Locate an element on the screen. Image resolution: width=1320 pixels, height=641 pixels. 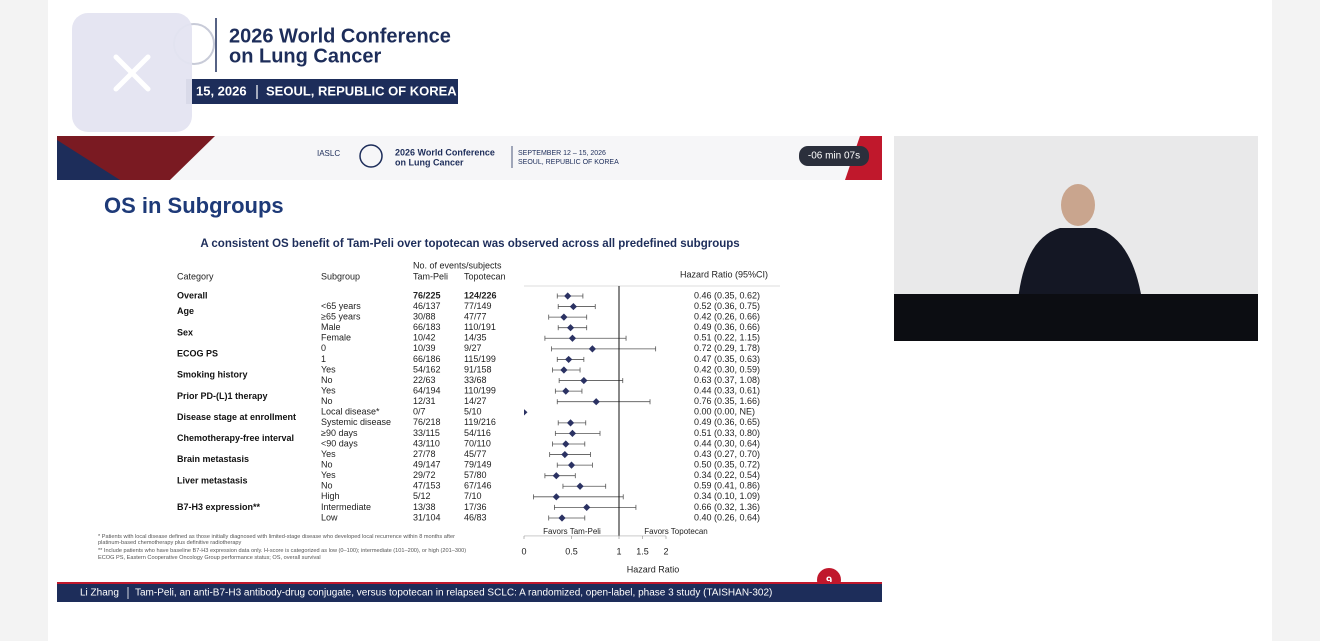
footer-bar is located at coordinates (469, 593).